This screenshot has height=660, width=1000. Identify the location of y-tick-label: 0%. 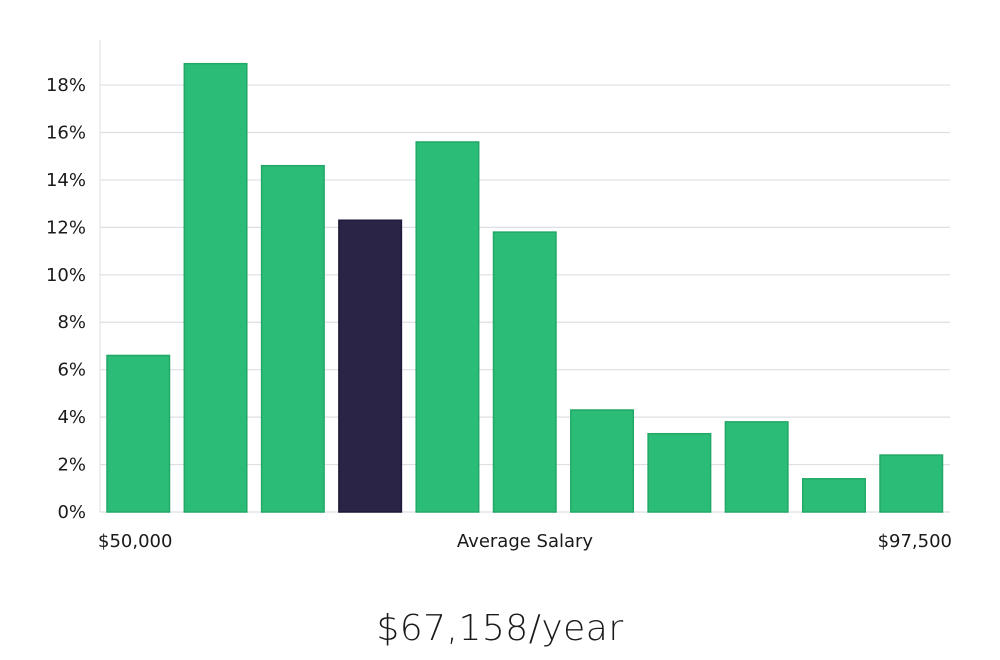
(71, 512).